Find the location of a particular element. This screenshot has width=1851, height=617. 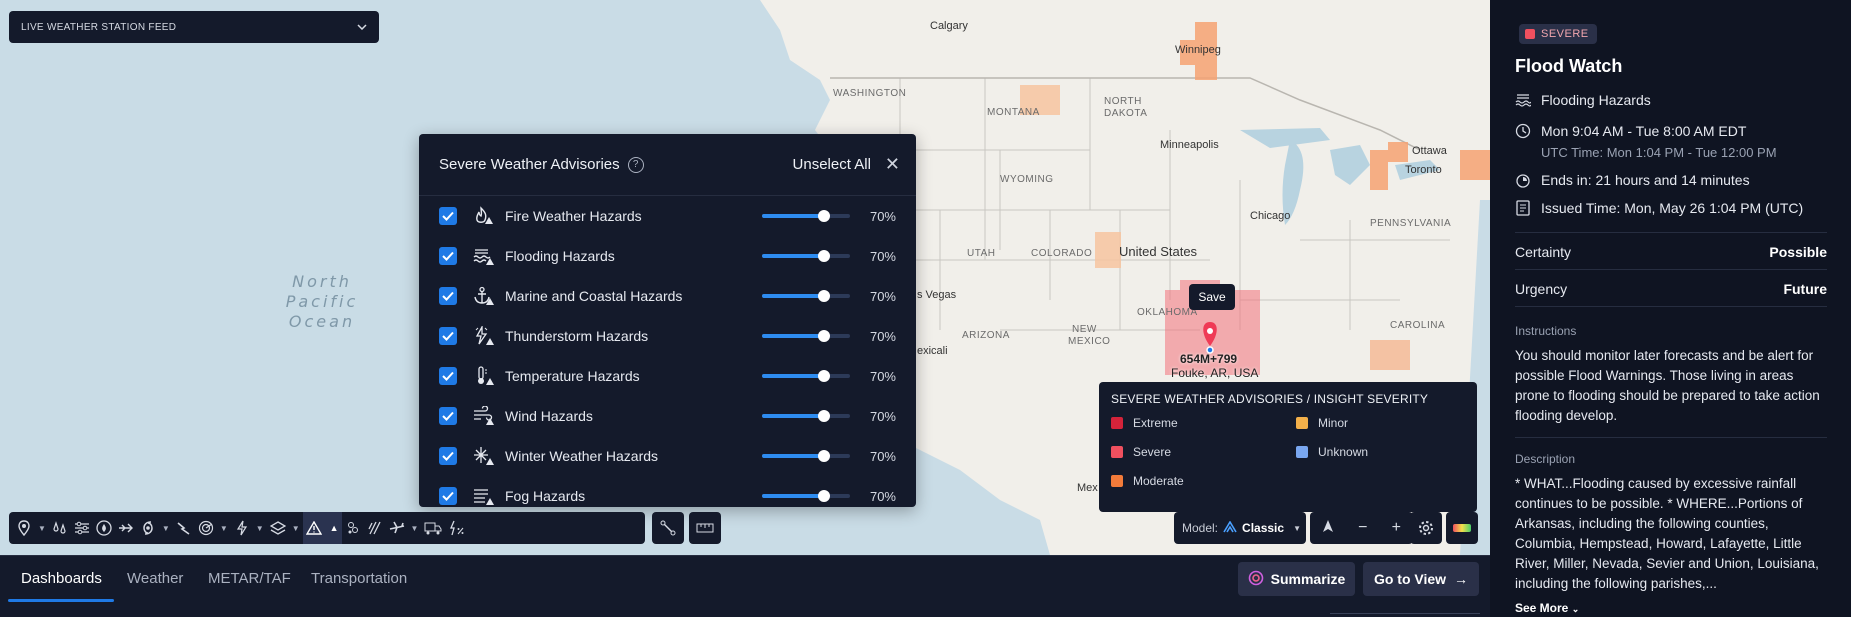

close-icon: ✕ is located at coordinates (892, 164).